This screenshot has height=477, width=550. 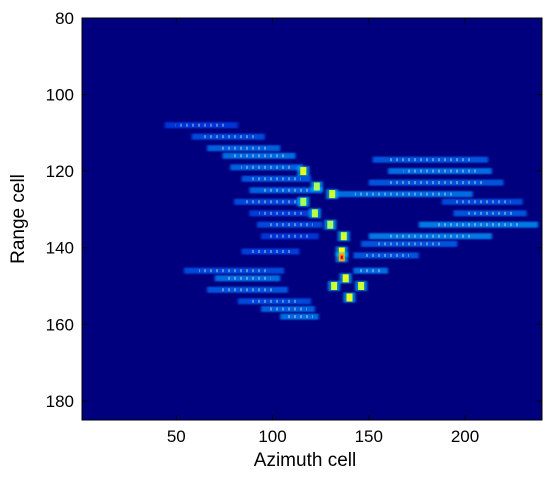 What do you see at coordinates (305, 460) in the screenshot?
I see `x-axis-label: Azimuth cell` at bounding box center [305, 460].